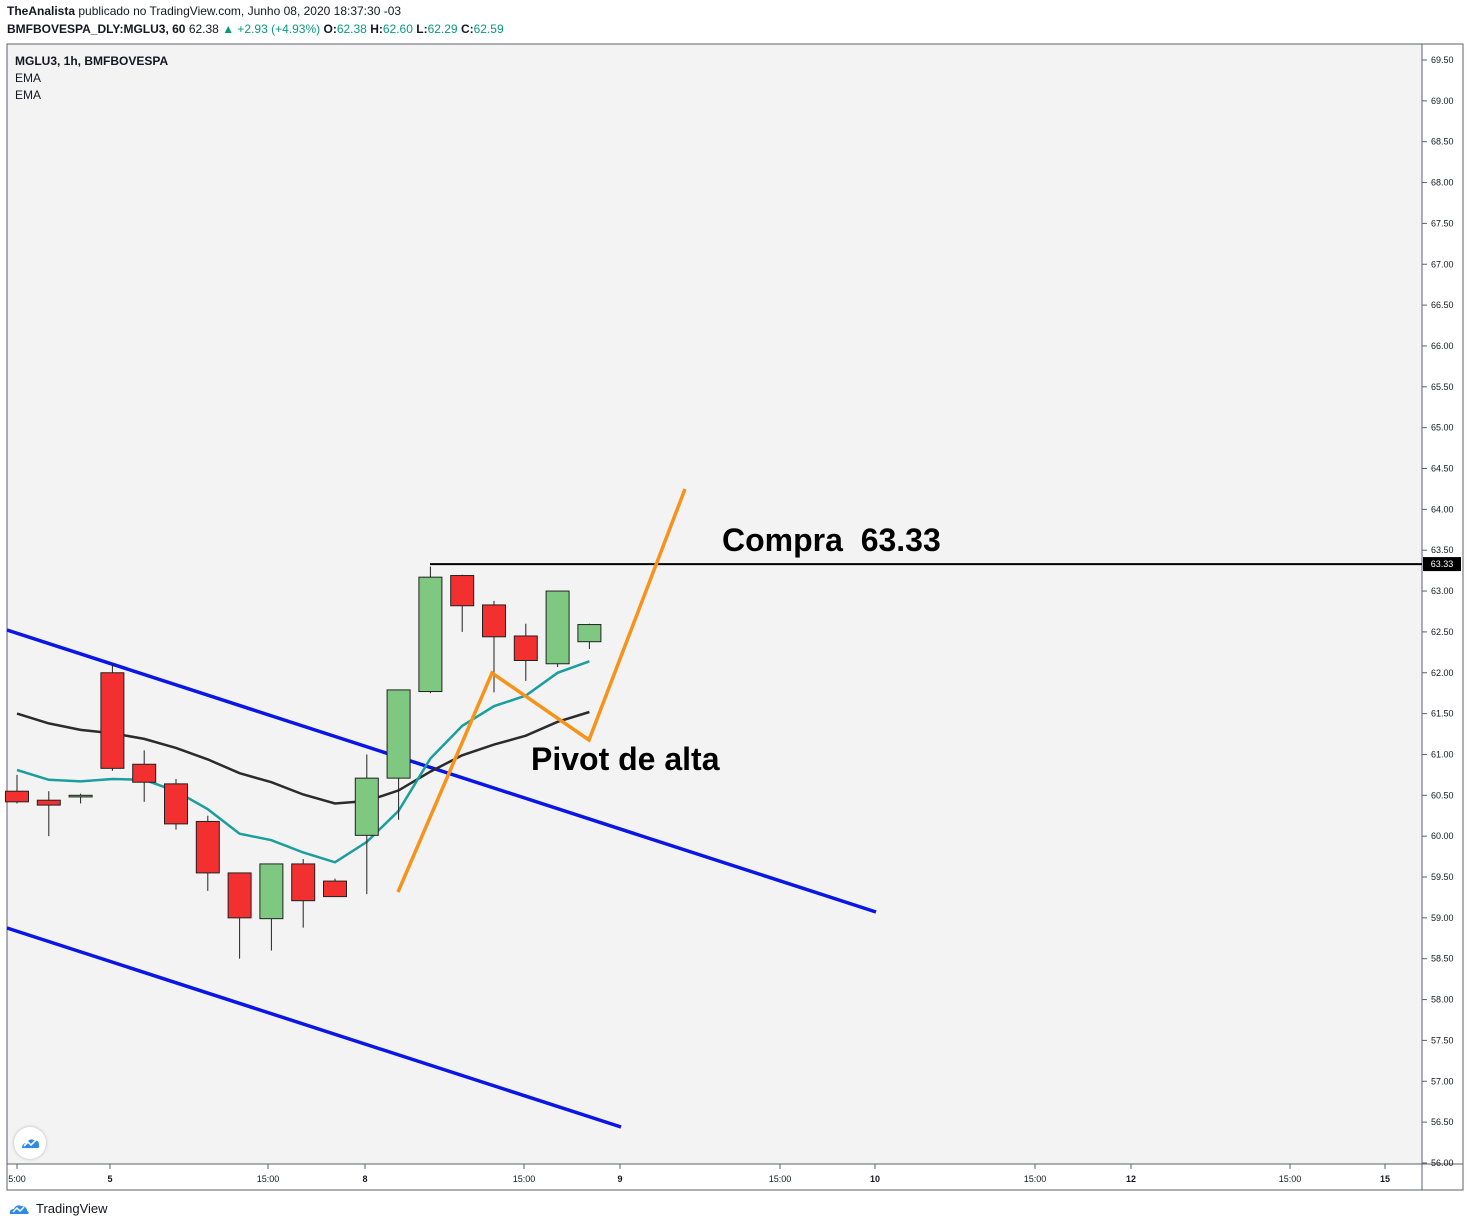 The width and height of the screenshot is (1470, 1227). I want to click on price-tick-label: 61.50, so click(1442, 714).